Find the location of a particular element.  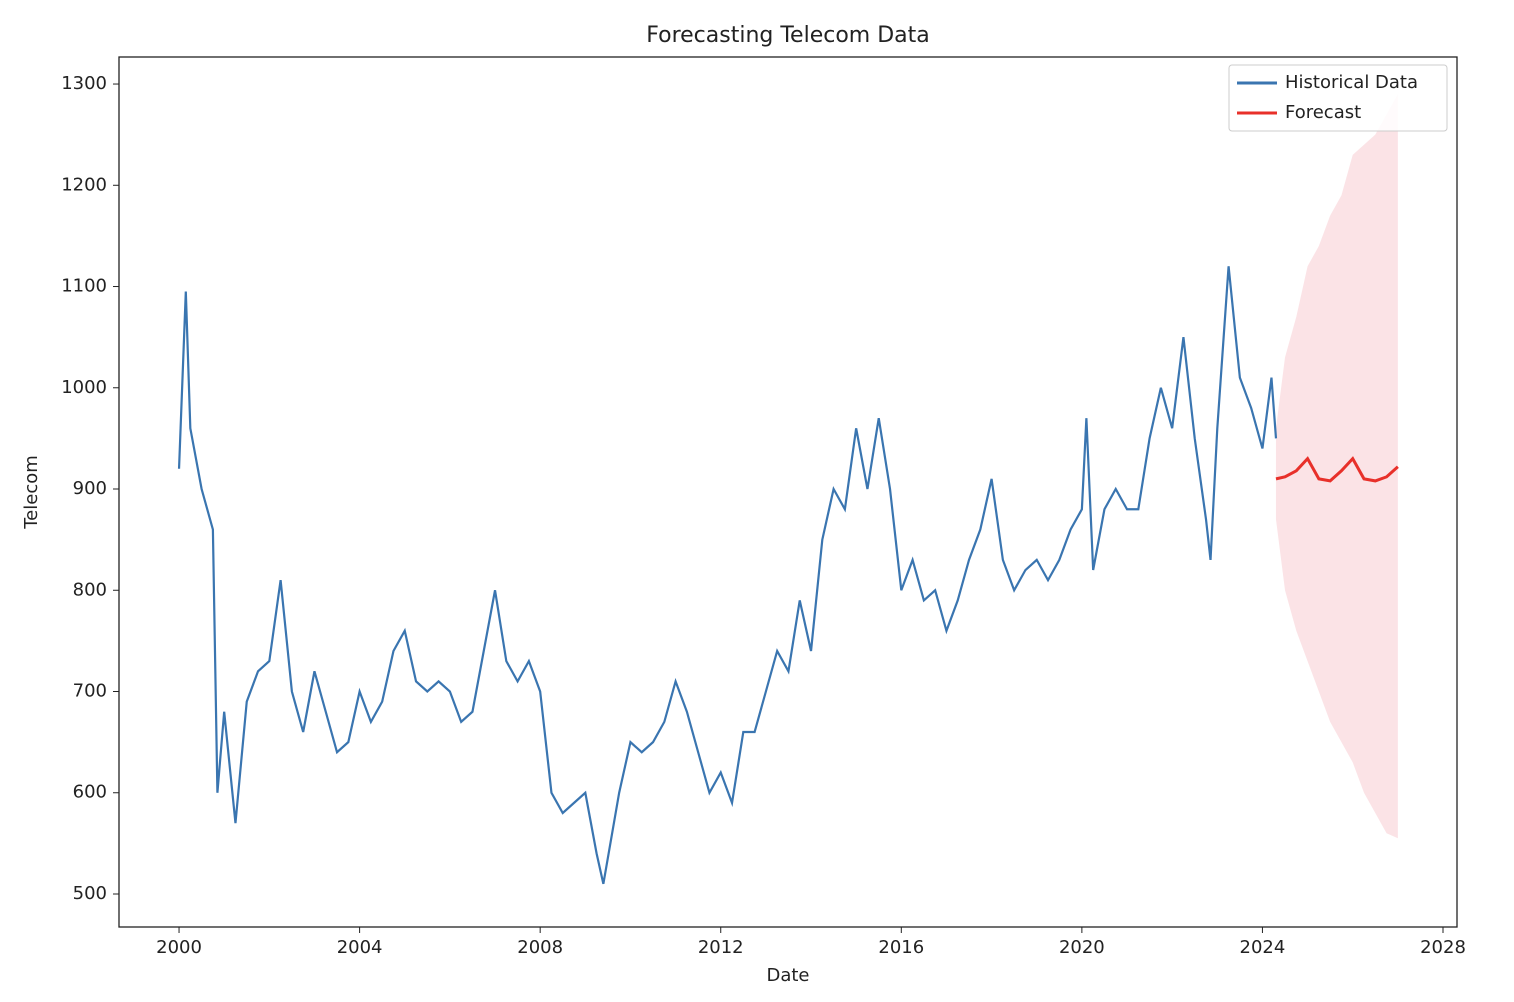

y-tick-label: 600 is located at coordinates (90, 792).